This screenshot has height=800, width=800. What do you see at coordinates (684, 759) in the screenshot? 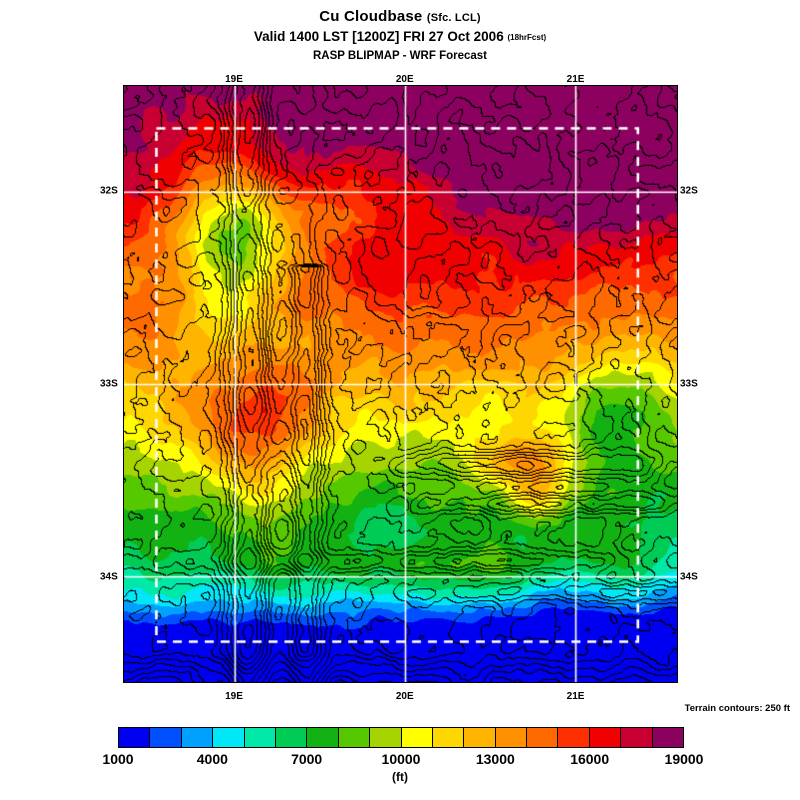
I see `colorbar-tick-6: 19000` at bounding box center [684, 759].